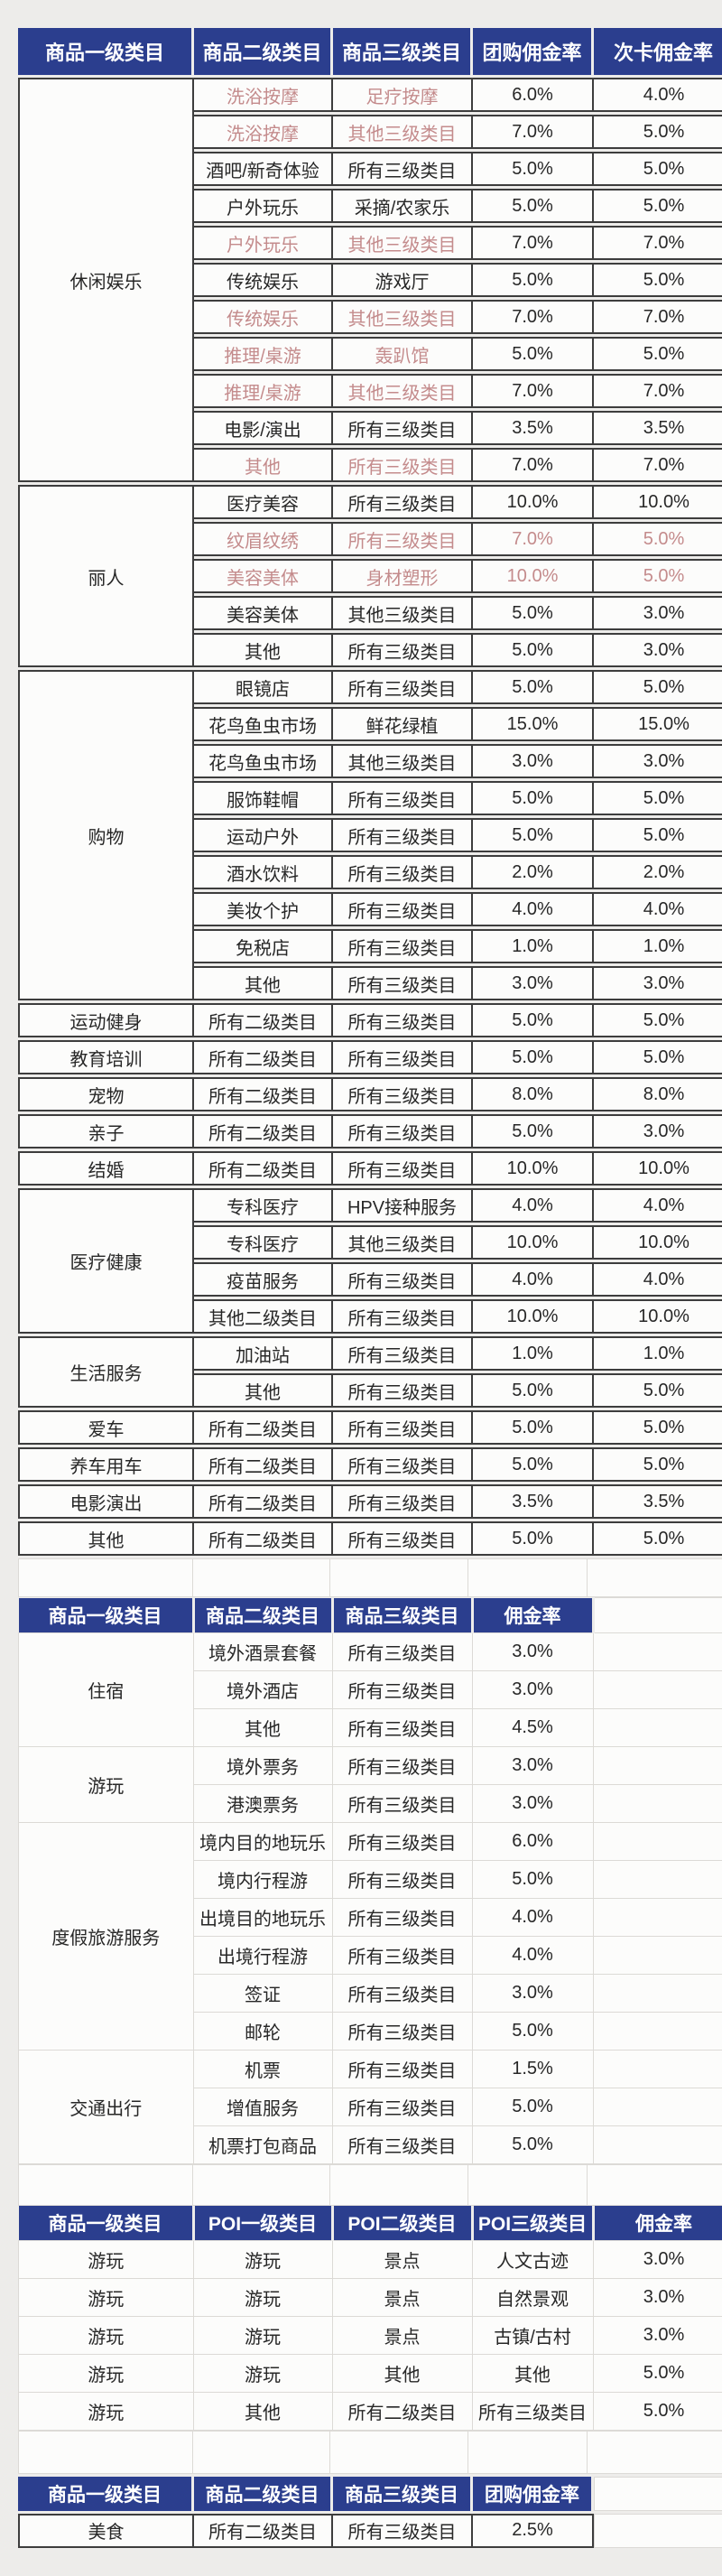  What do you see at coordinates (370, 1993) in the screenshot?
I see `table-row: 签证 所有三级类目 3.0%` at bounding box center [370, 1993].